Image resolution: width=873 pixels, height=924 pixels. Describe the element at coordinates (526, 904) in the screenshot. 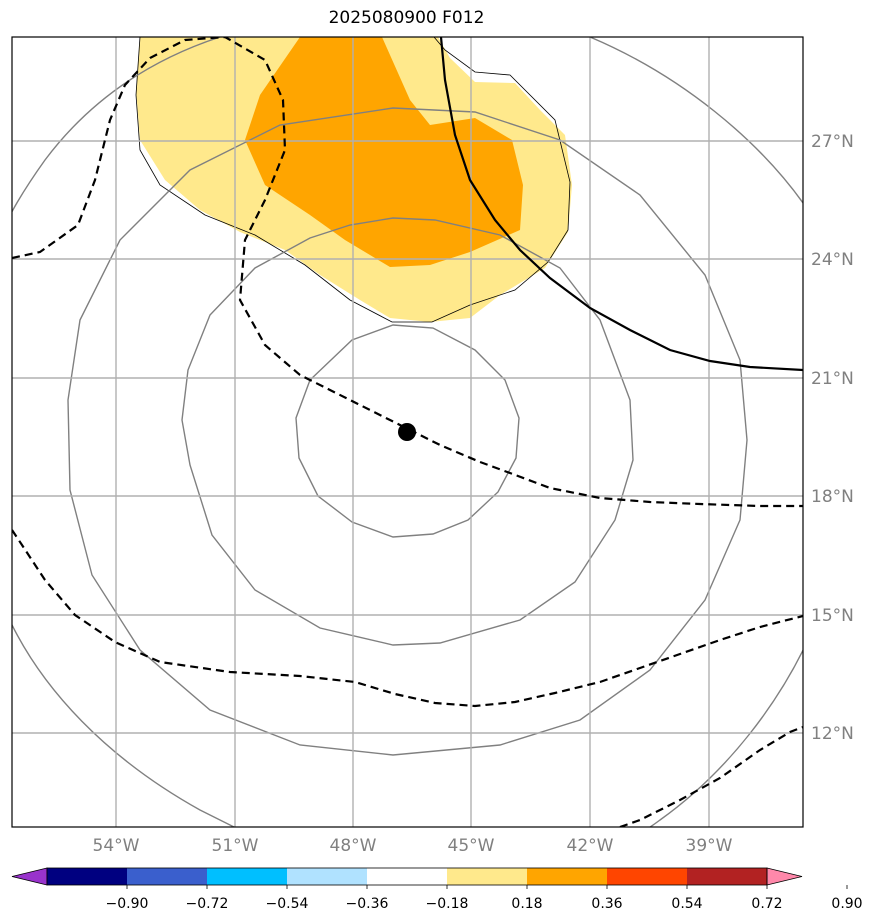

I see `colorbar-tick-label: 0.18` at that location.